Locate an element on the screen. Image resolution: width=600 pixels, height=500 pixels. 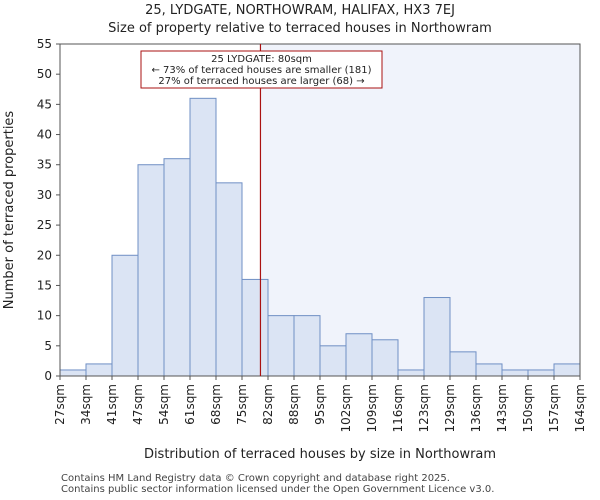
x-tick-label: 82sqm is located at coordinates (268, 404).